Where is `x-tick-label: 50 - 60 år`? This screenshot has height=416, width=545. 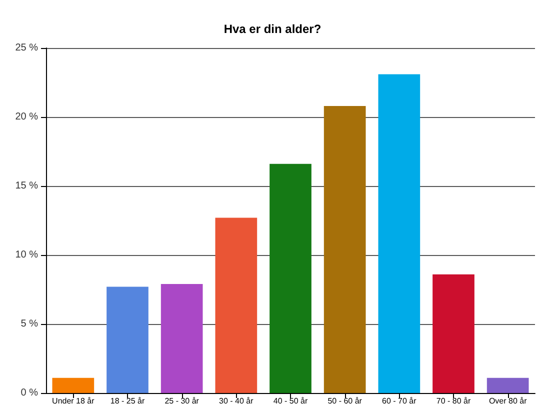 x-tick-label: 50 - 60 år is located at coordinates (345, 401).